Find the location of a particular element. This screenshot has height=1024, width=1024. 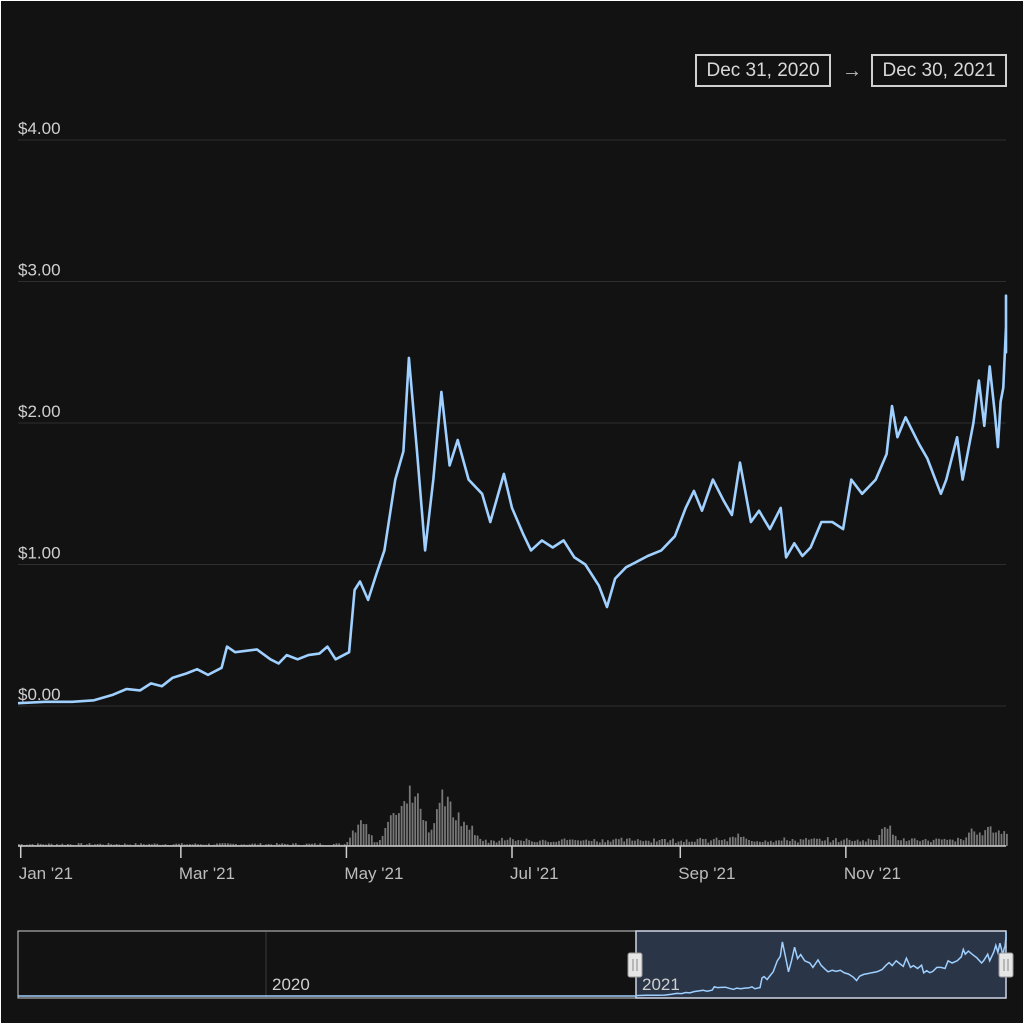

x-tick-label: Nov '21 is located at coordinates (872, 873).